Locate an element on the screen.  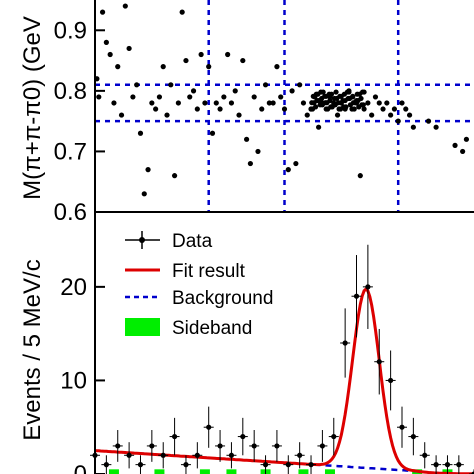
legend-label-background: Background is located at coordinates (222, 298).